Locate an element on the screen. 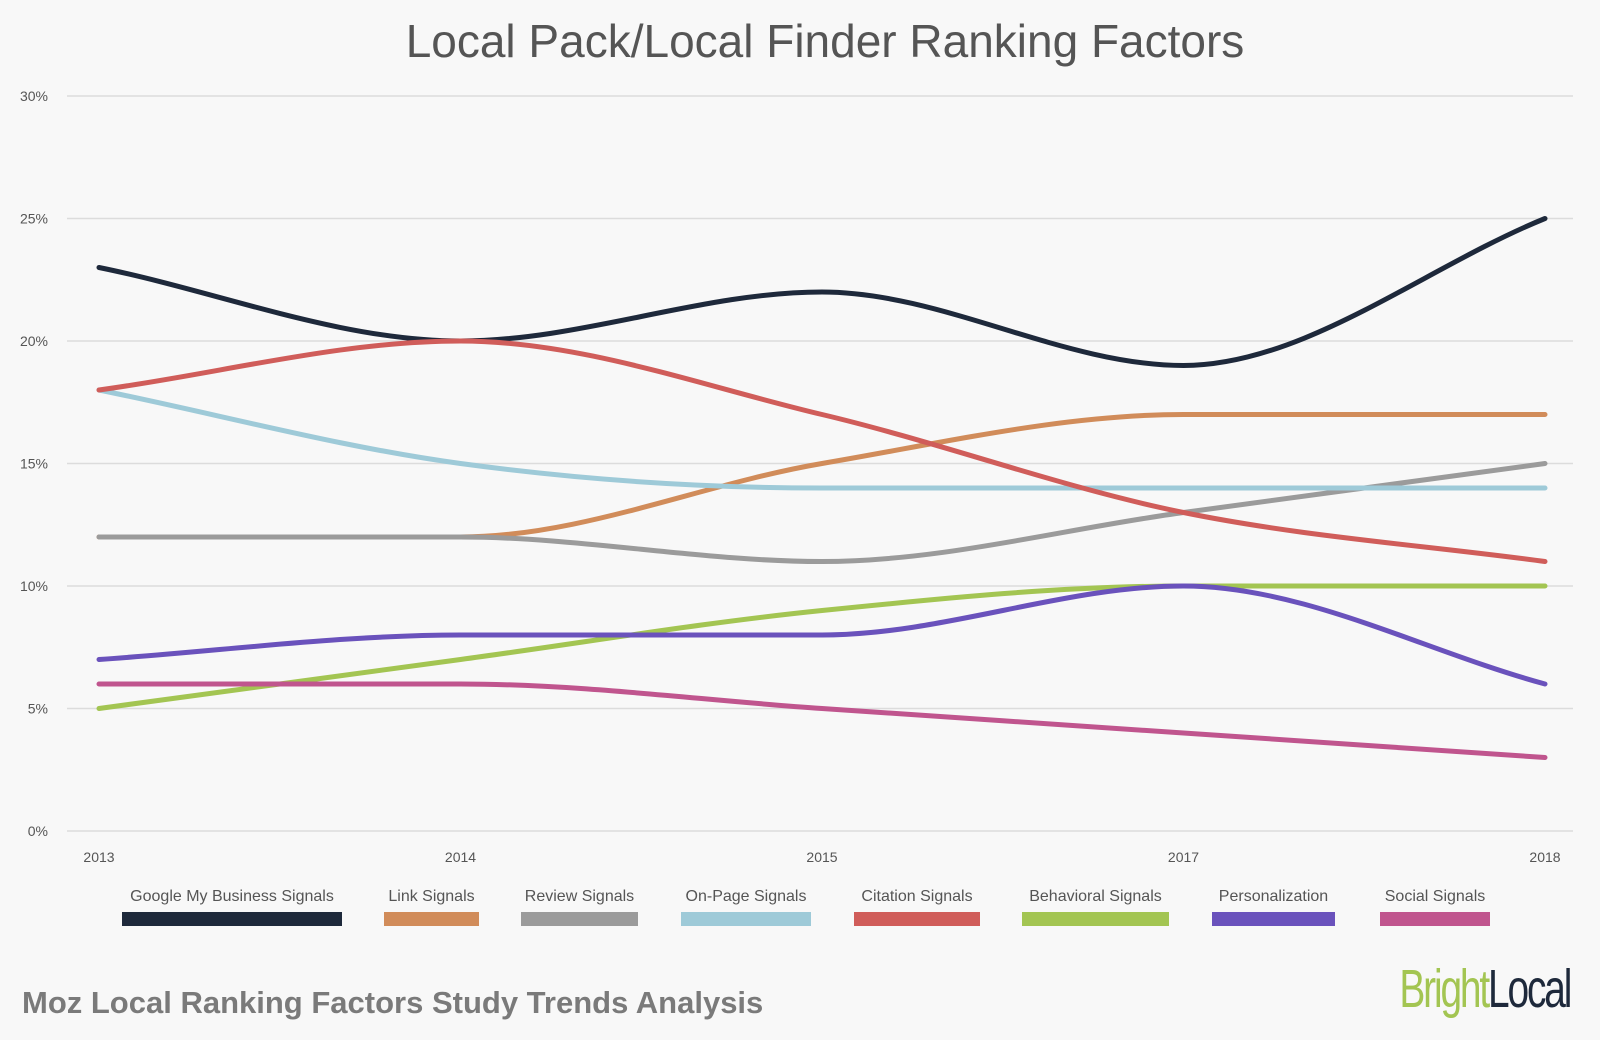  legend-item: Personalization is located at coordinates (1273, 907).